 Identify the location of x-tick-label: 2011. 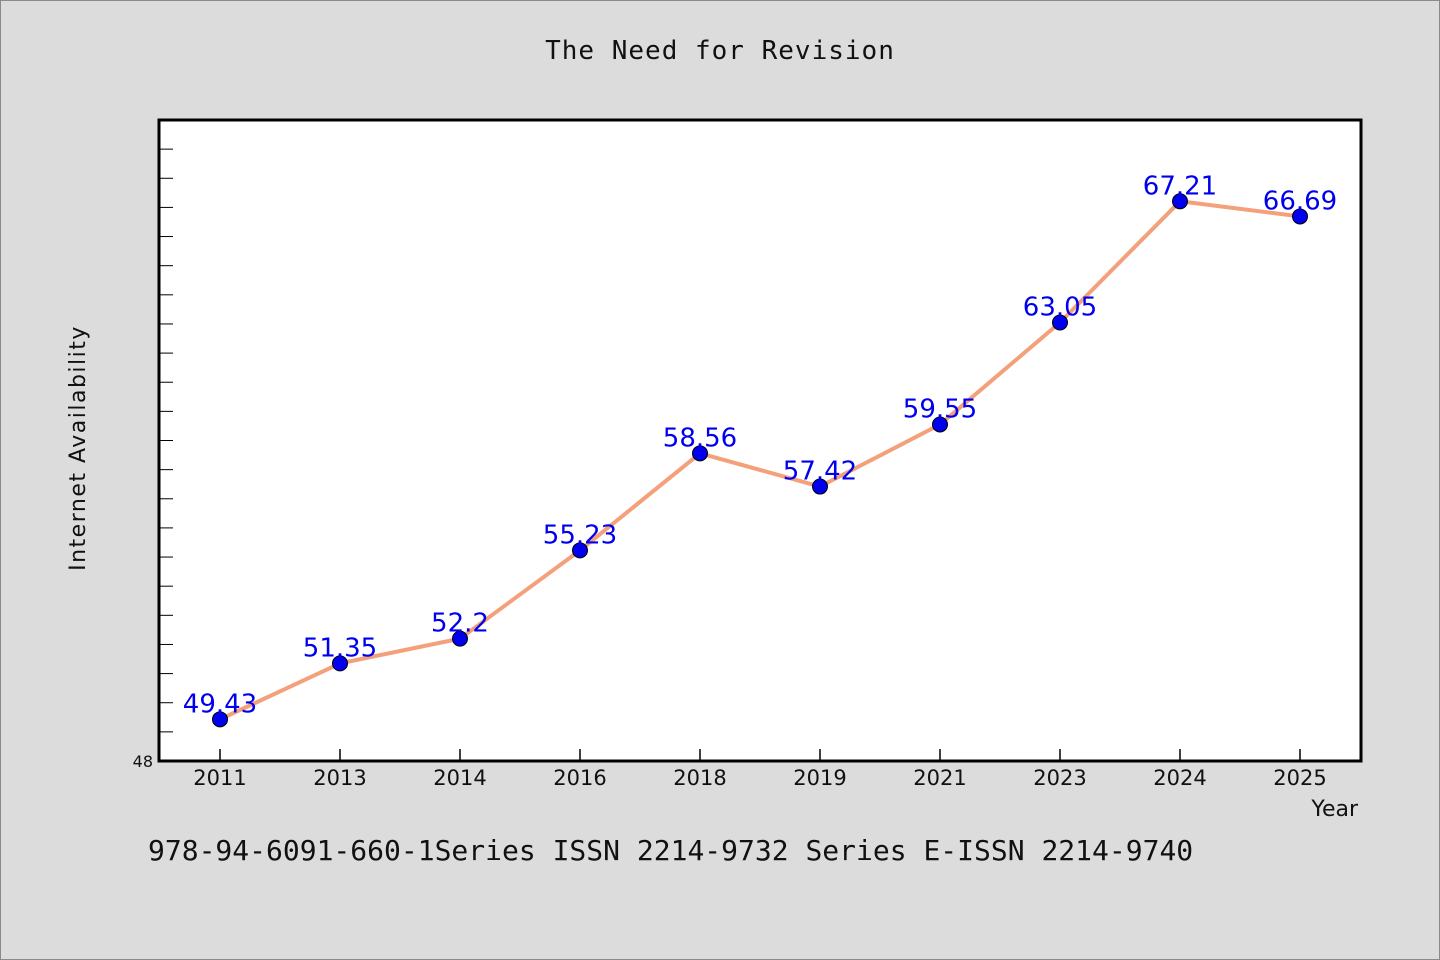
(219, 778).